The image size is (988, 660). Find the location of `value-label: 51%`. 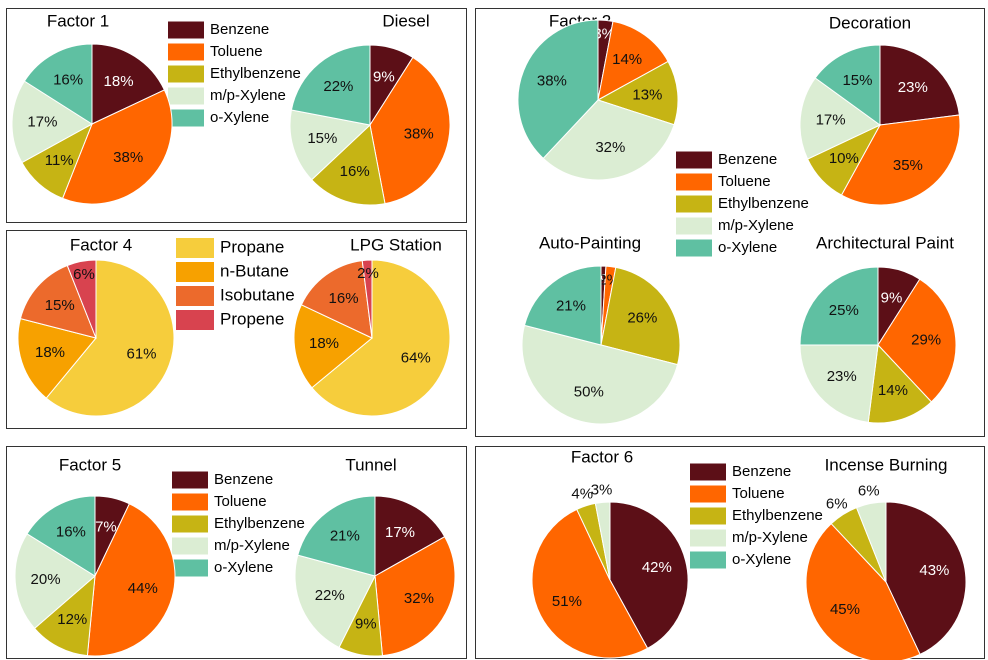

value-label: 51% is located at coordinates (567, 601).